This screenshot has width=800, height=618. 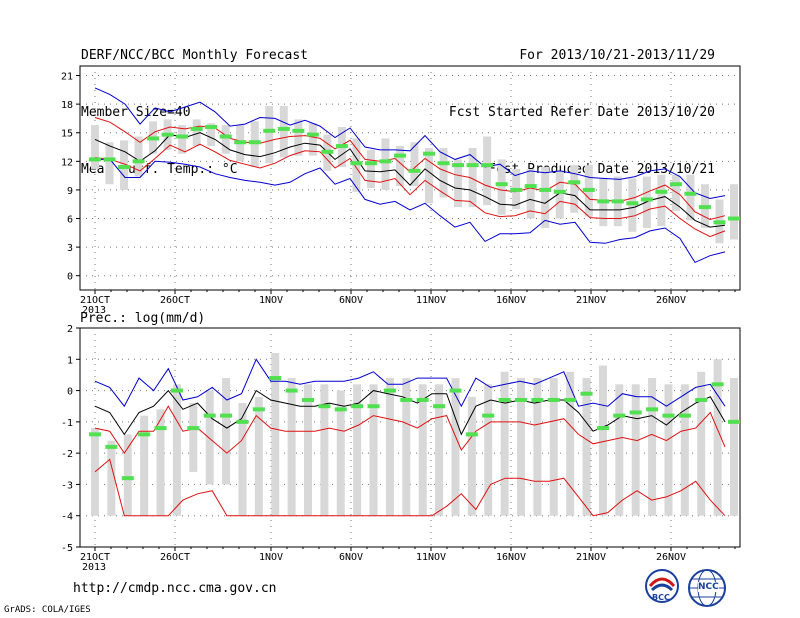 What do you see at coordinates (175, 588) in the screenshot?
I see `footer-url: http://cmdp.ncc.cma.gov.cn` at bounding box center [175, 588].